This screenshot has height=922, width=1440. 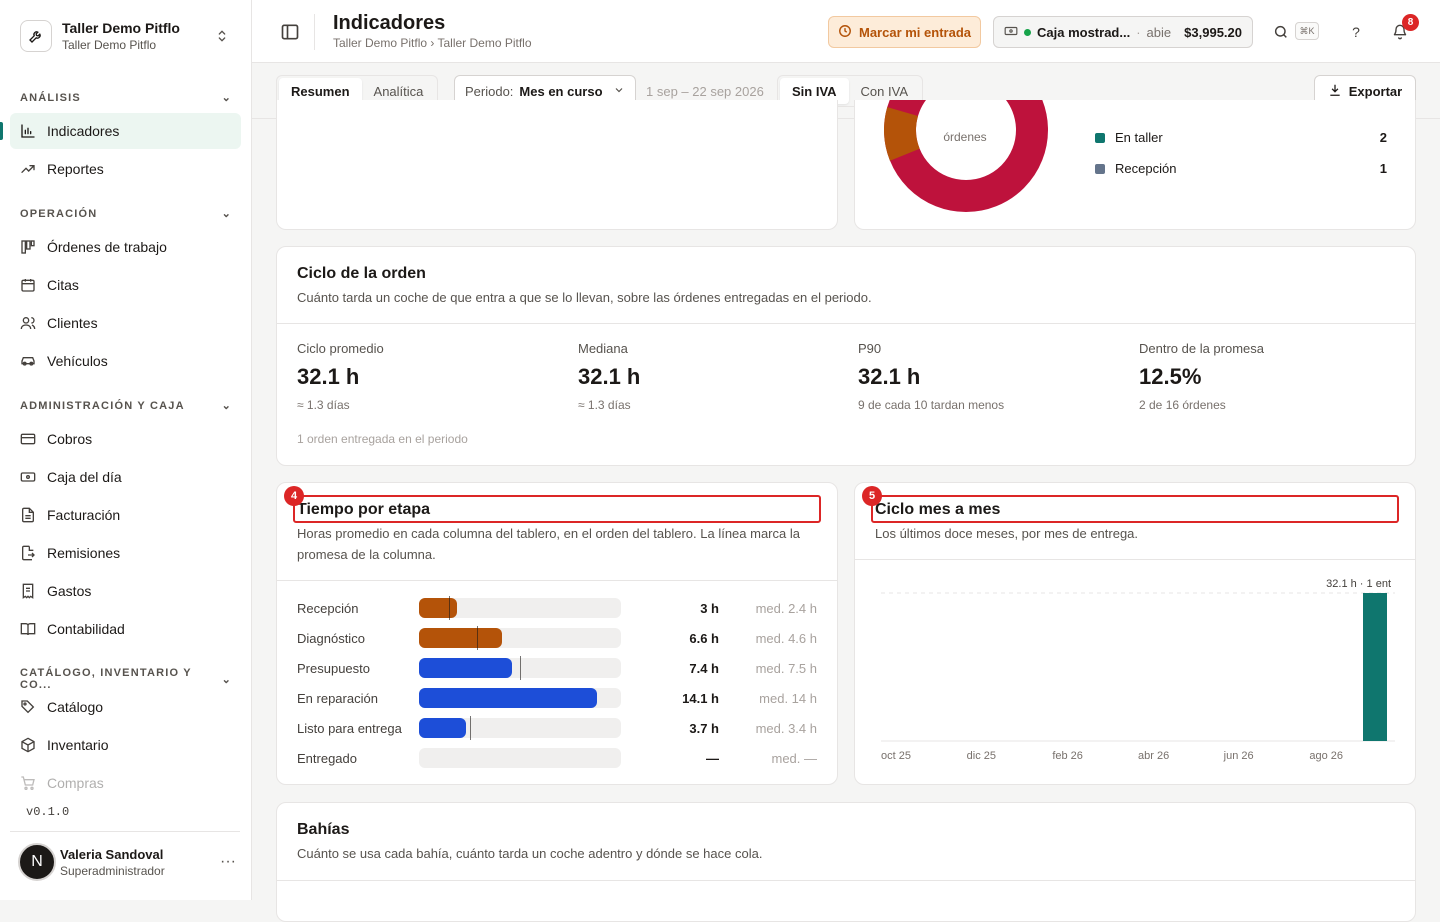 I want to click on sidebar-item-contabilidad: Contabilidad, so click(x=125, y=629).